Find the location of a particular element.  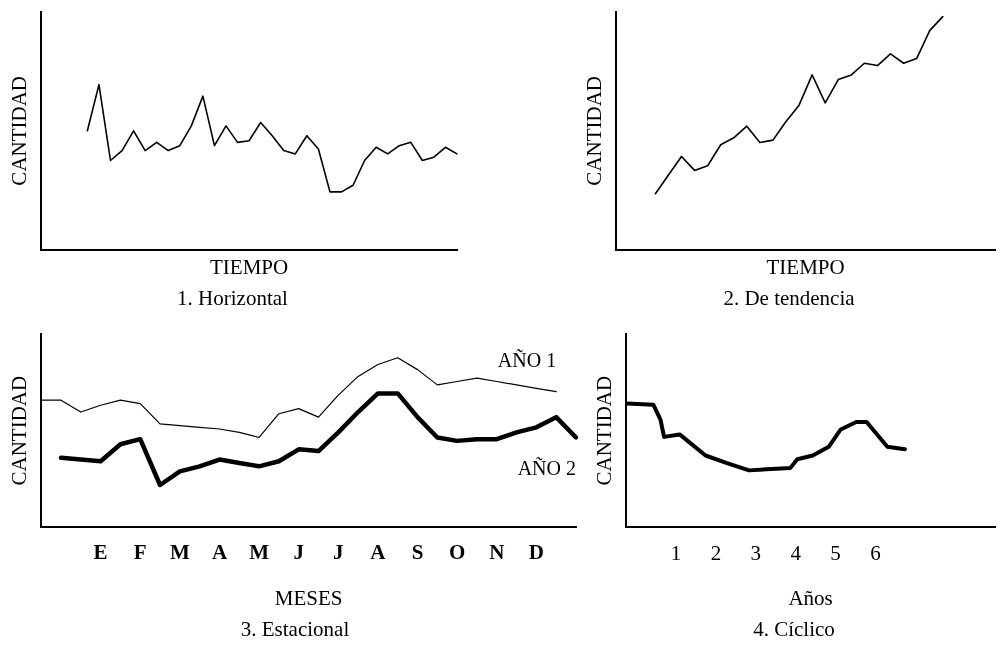

x-axis-title: Años is located at coordinates (810, 597).